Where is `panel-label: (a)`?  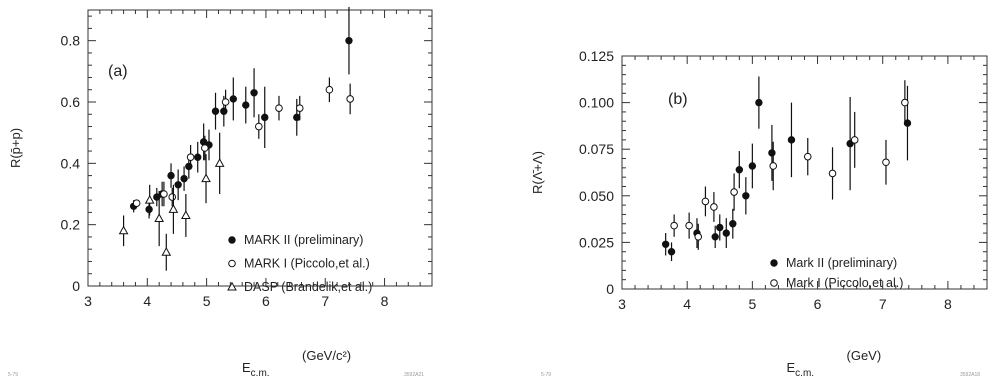
panel-label: (a) is located at coordinates (118, 71).